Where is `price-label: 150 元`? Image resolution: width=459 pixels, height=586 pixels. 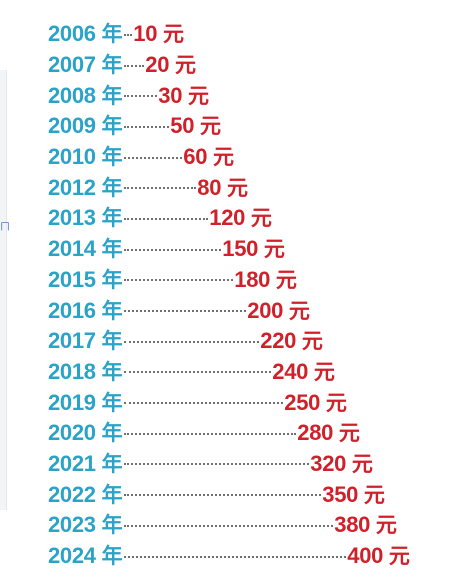
price-label: 150 元 is located at coordinates (253, 248).